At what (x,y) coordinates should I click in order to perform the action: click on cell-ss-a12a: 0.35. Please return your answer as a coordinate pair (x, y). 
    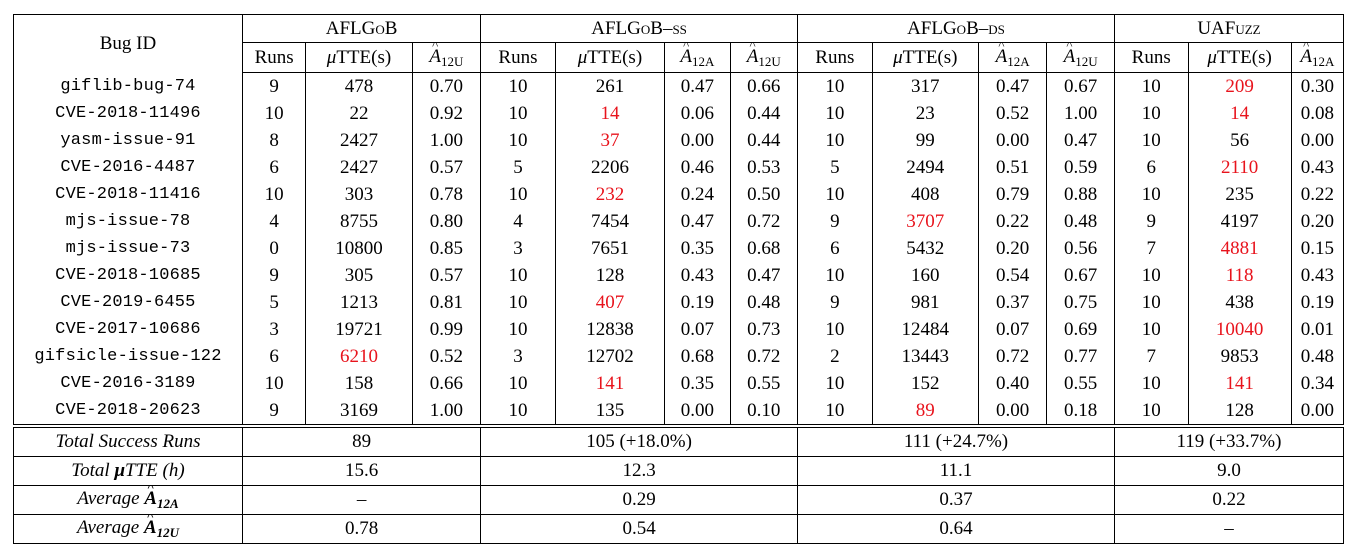
    Looking at the image, I should click on (697, 248).